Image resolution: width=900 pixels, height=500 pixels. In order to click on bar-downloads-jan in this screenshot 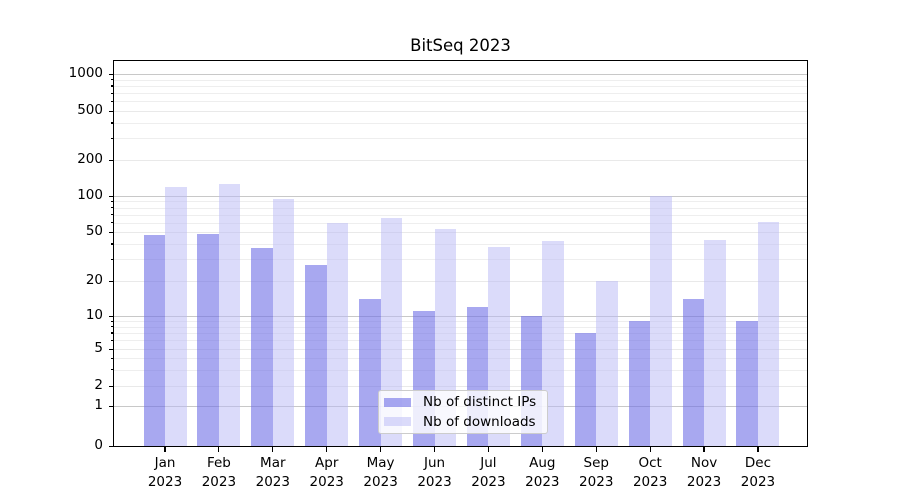, I will do `click(176, 316)`.